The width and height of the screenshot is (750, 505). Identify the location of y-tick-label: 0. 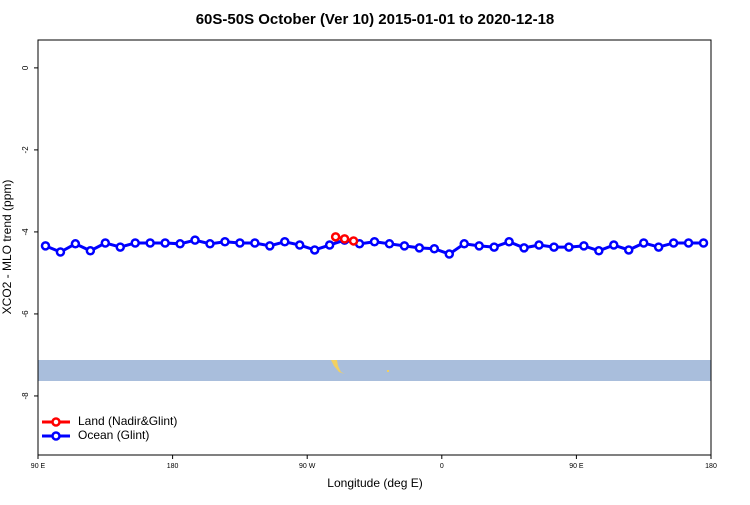
(25, 67).